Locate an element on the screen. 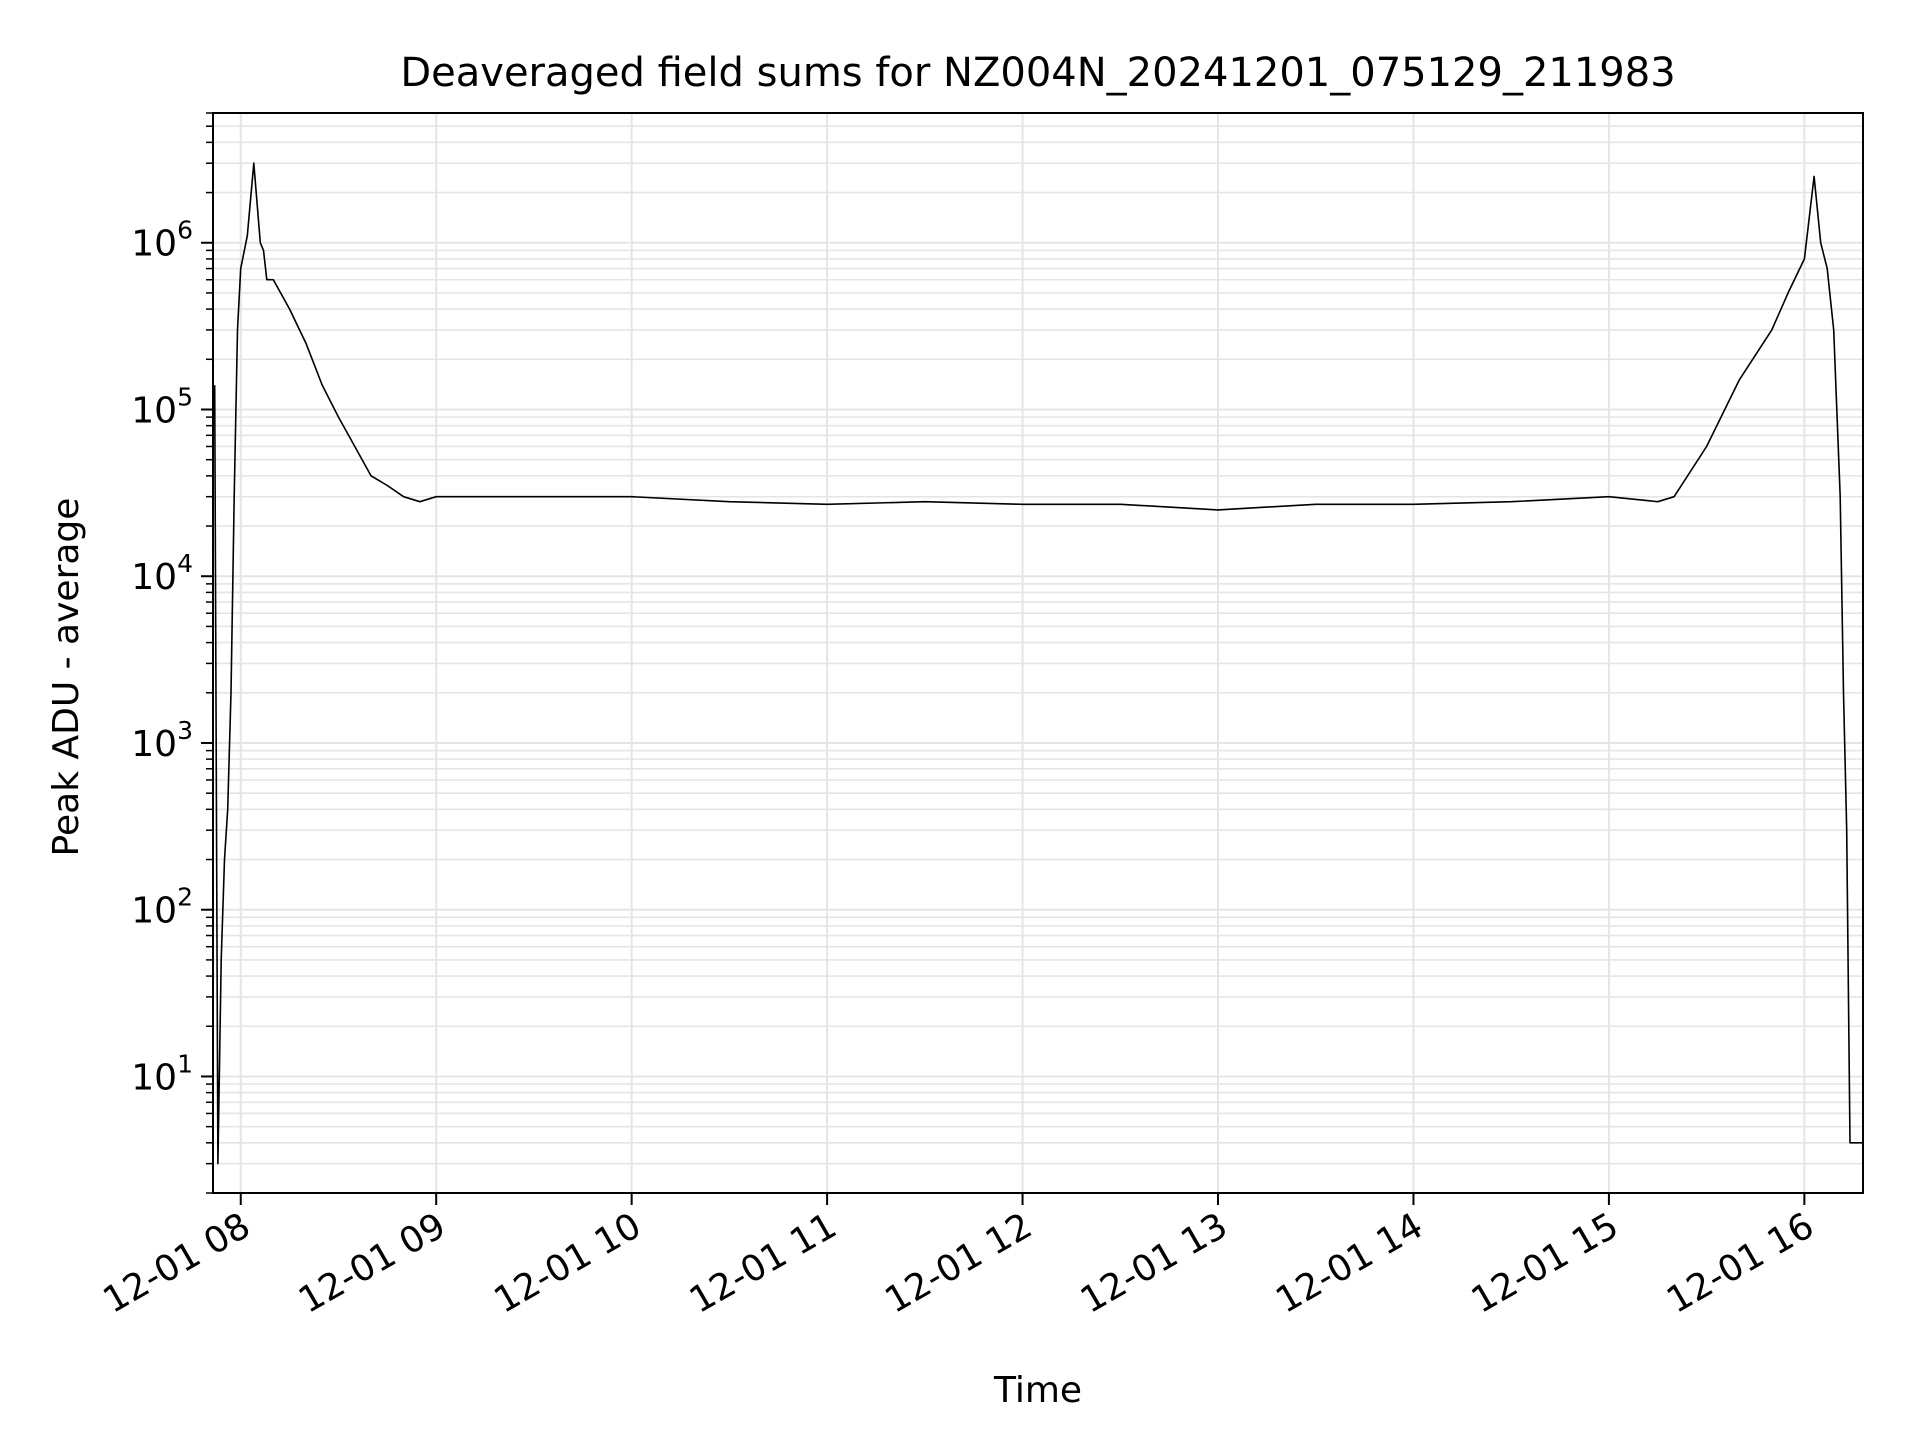  x-tick-label: 12-01 08 is located at coordinates (177, 1263).